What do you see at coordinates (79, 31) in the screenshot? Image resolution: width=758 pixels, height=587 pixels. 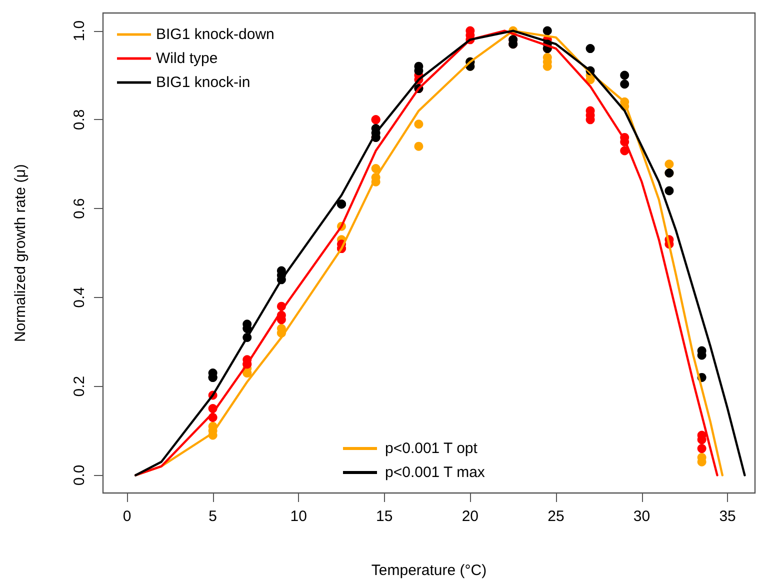 I see `y-tick-label: 1.0` at bounding box center [79, 31].